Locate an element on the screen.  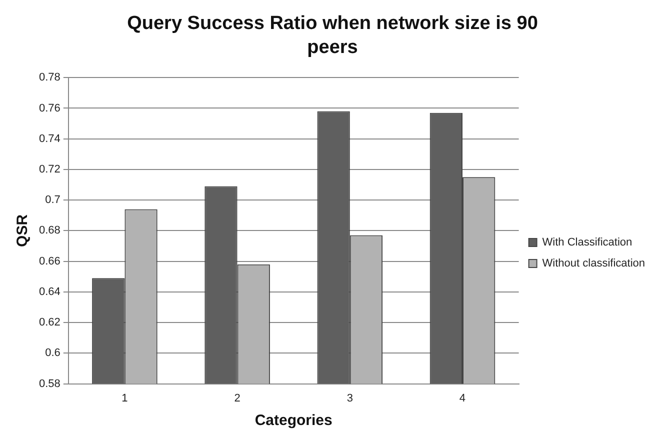
y-axis-title: QSR is located at coordinates (23, 230).